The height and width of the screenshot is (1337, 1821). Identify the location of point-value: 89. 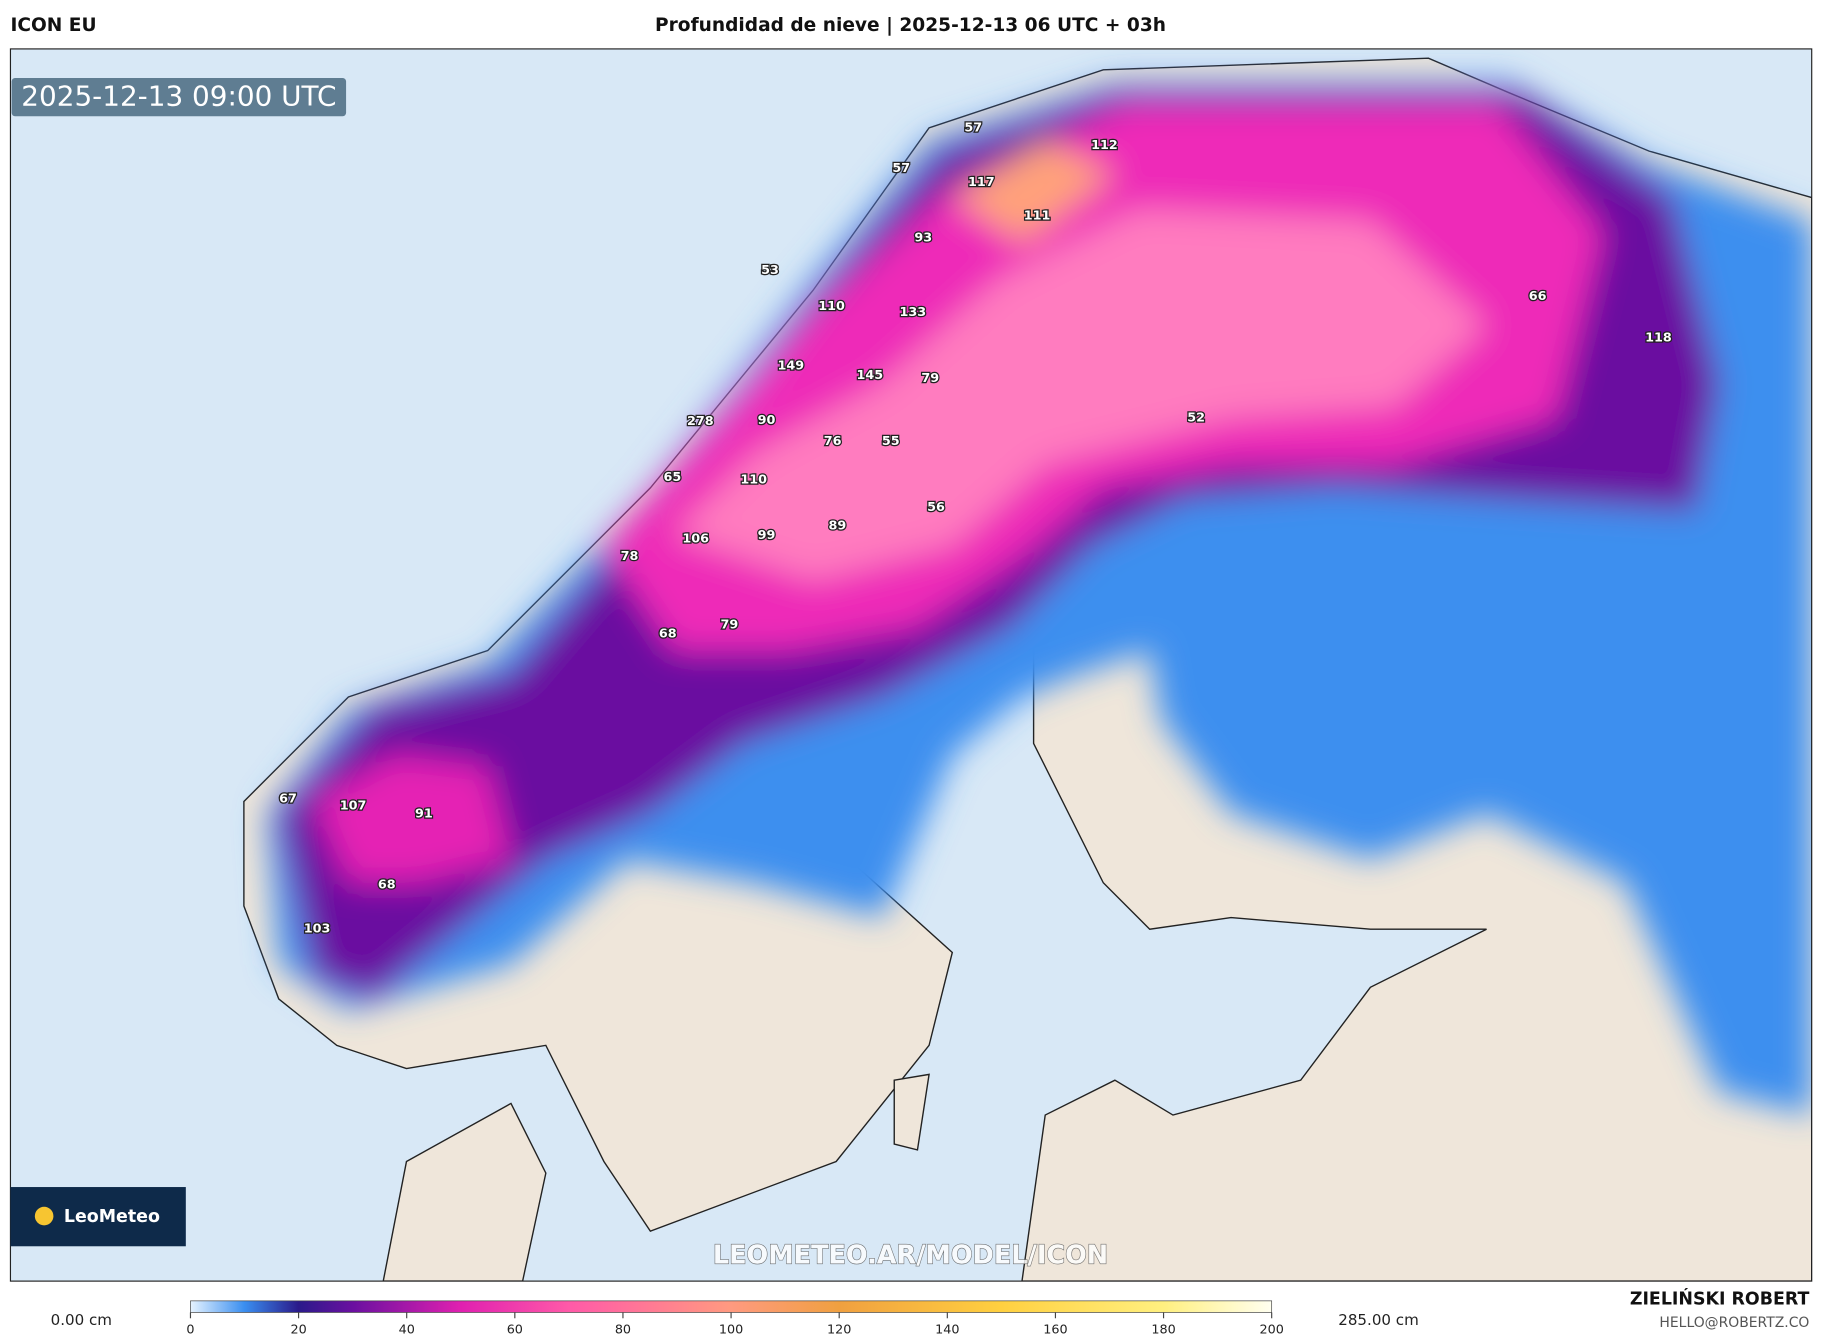
(837, 526).